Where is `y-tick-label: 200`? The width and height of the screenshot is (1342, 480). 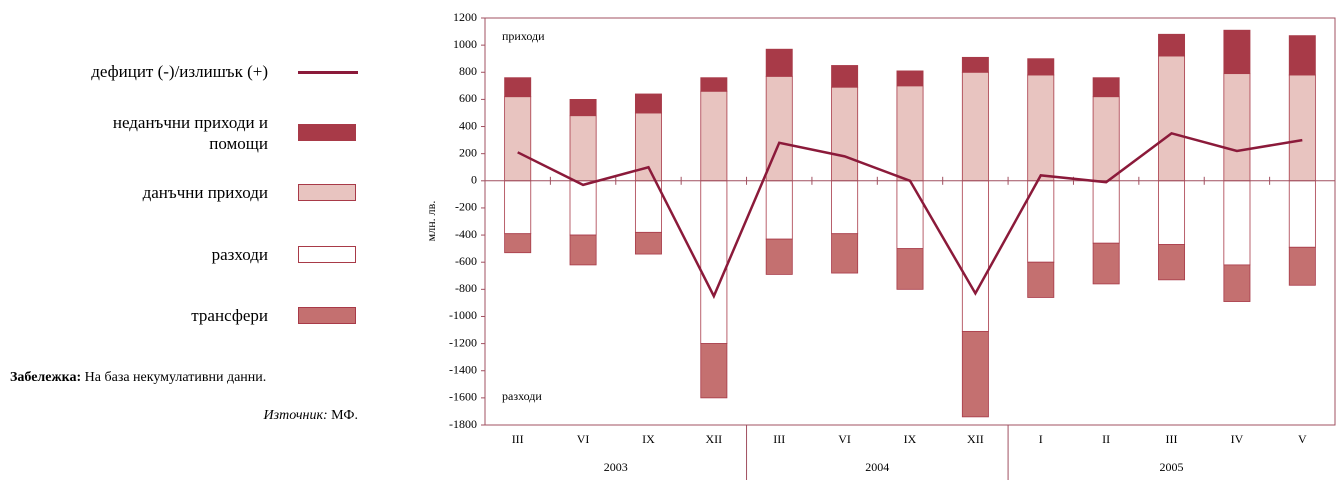
y-tick-label: 200 is located at coordinates (468, 152).